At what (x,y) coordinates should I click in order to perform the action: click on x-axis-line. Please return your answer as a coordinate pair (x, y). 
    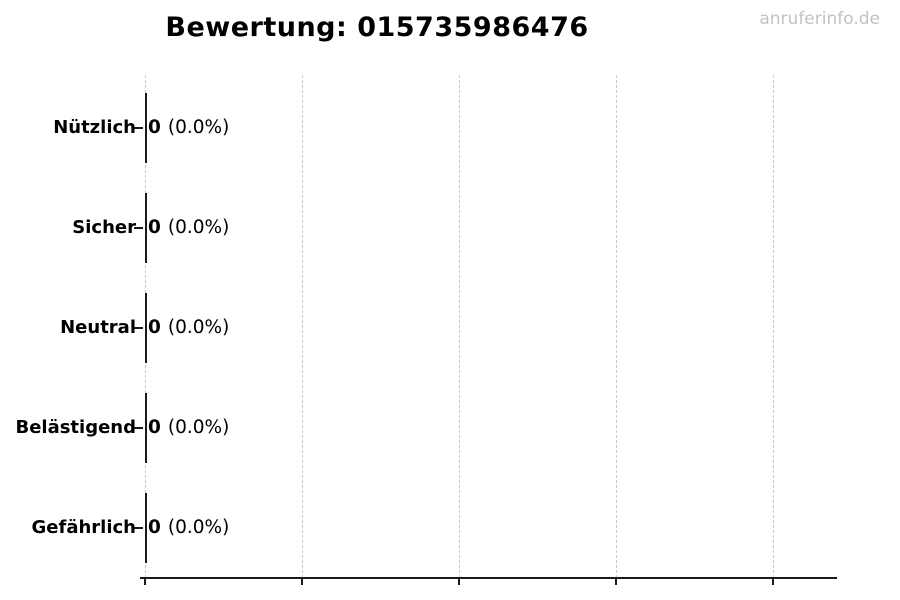
    Looking at the image, I should click on (488, 578).